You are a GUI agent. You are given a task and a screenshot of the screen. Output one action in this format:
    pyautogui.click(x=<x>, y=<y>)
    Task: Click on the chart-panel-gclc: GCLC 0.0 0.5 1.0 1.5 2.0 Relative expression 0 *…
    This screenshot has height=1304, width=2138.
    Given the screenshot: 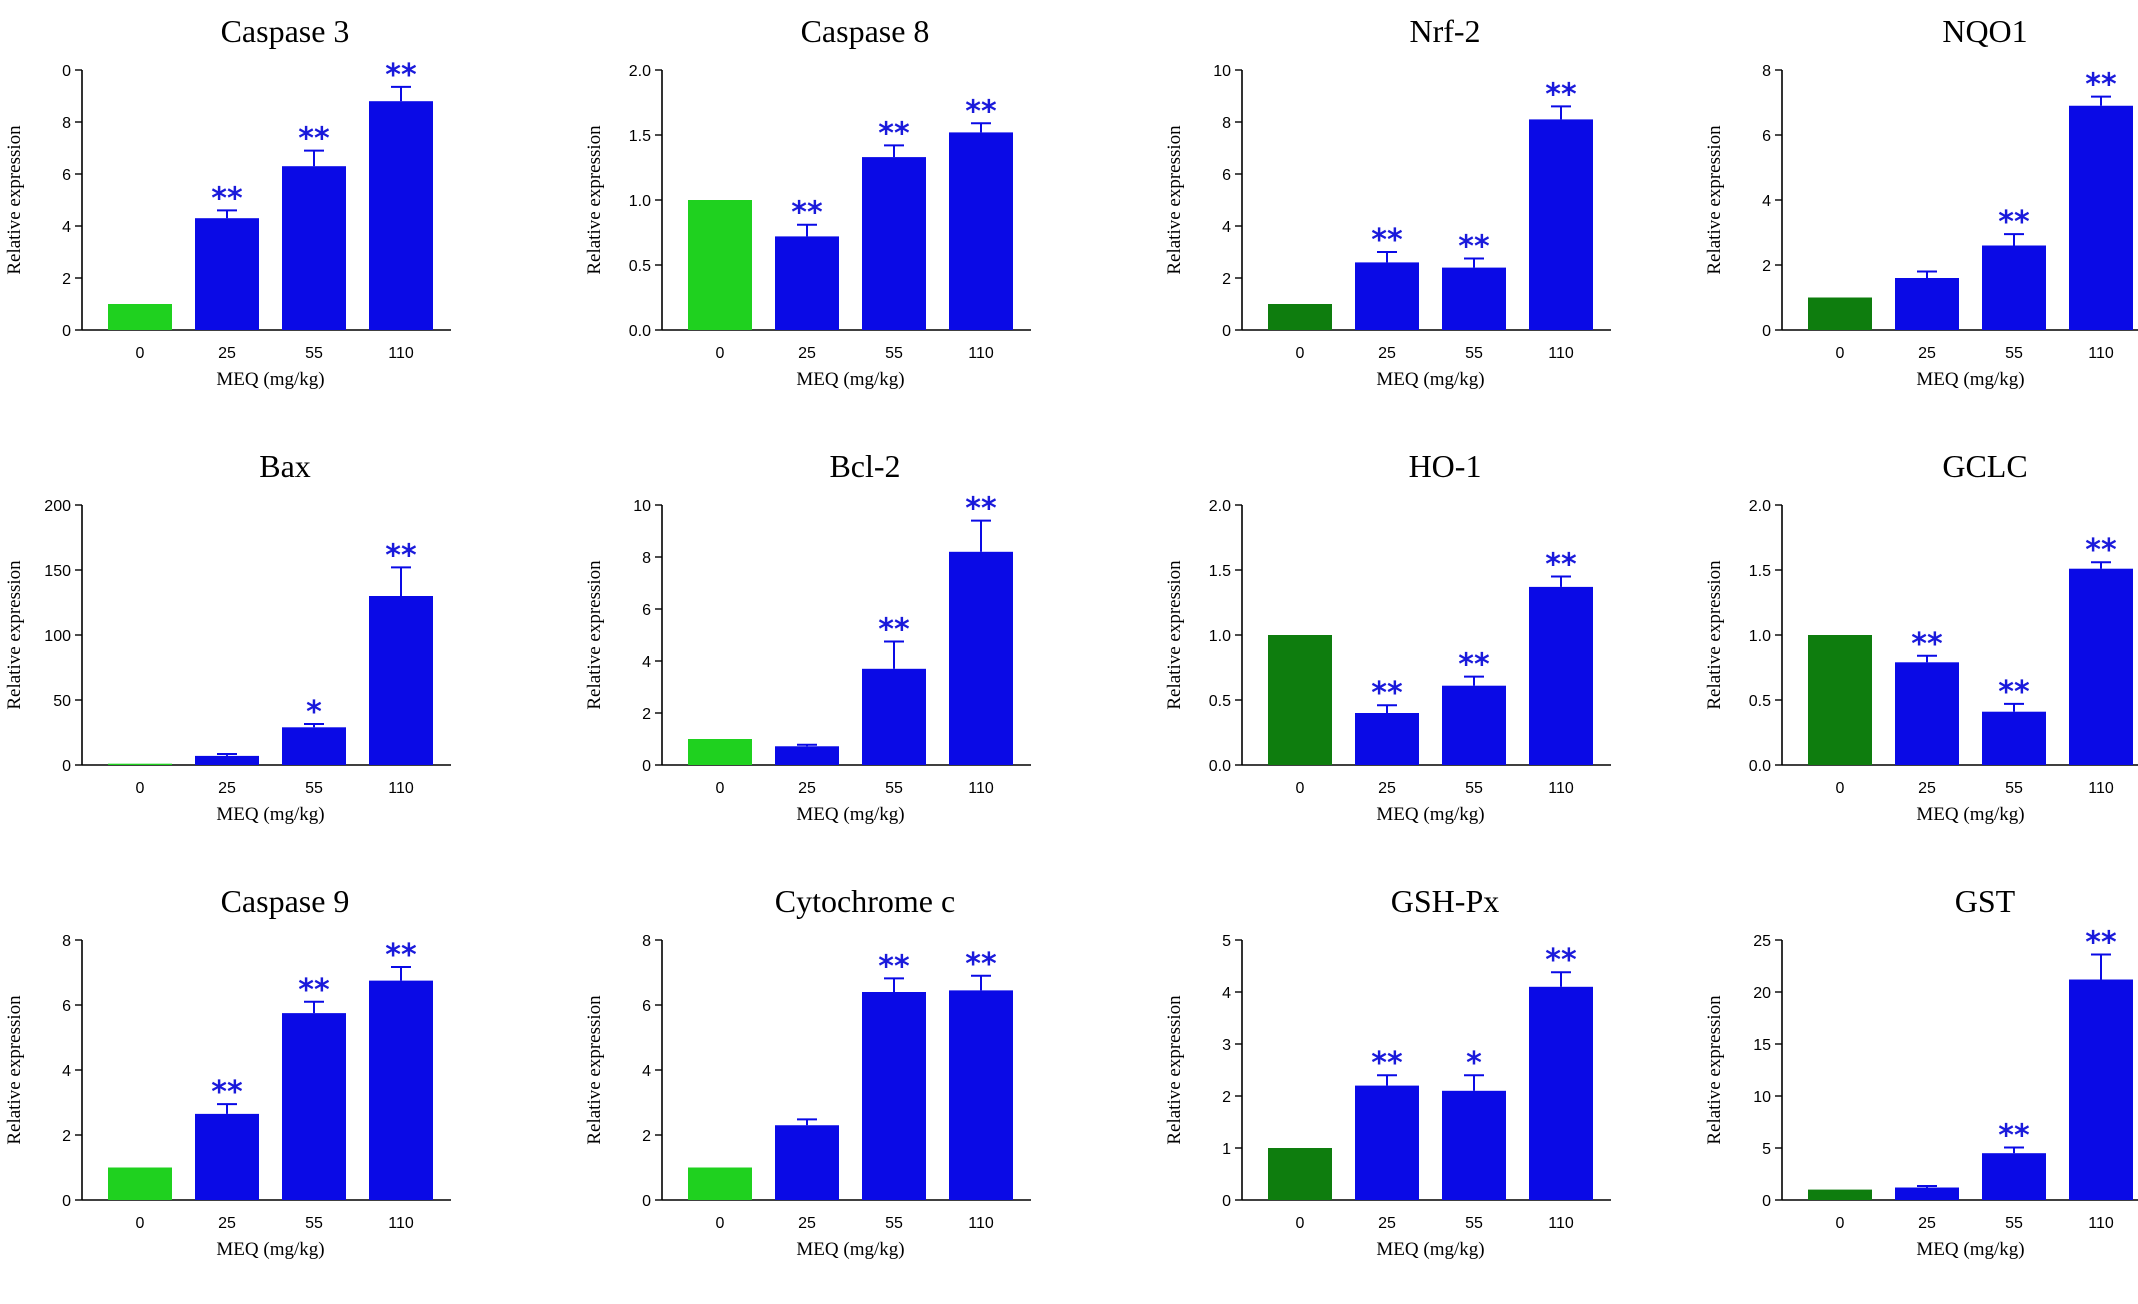 What is the action you would take?
    pyautogui.click(x=1919, y=650)
    